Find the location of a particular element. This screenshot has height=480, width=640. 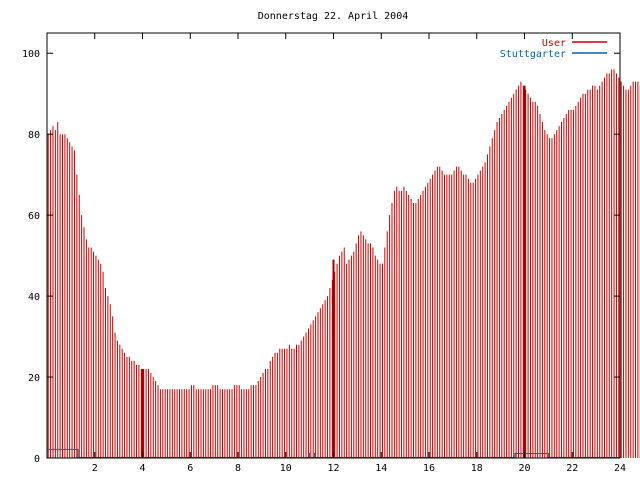

y-tick-label: 60 is located at coordinates (34, 216).